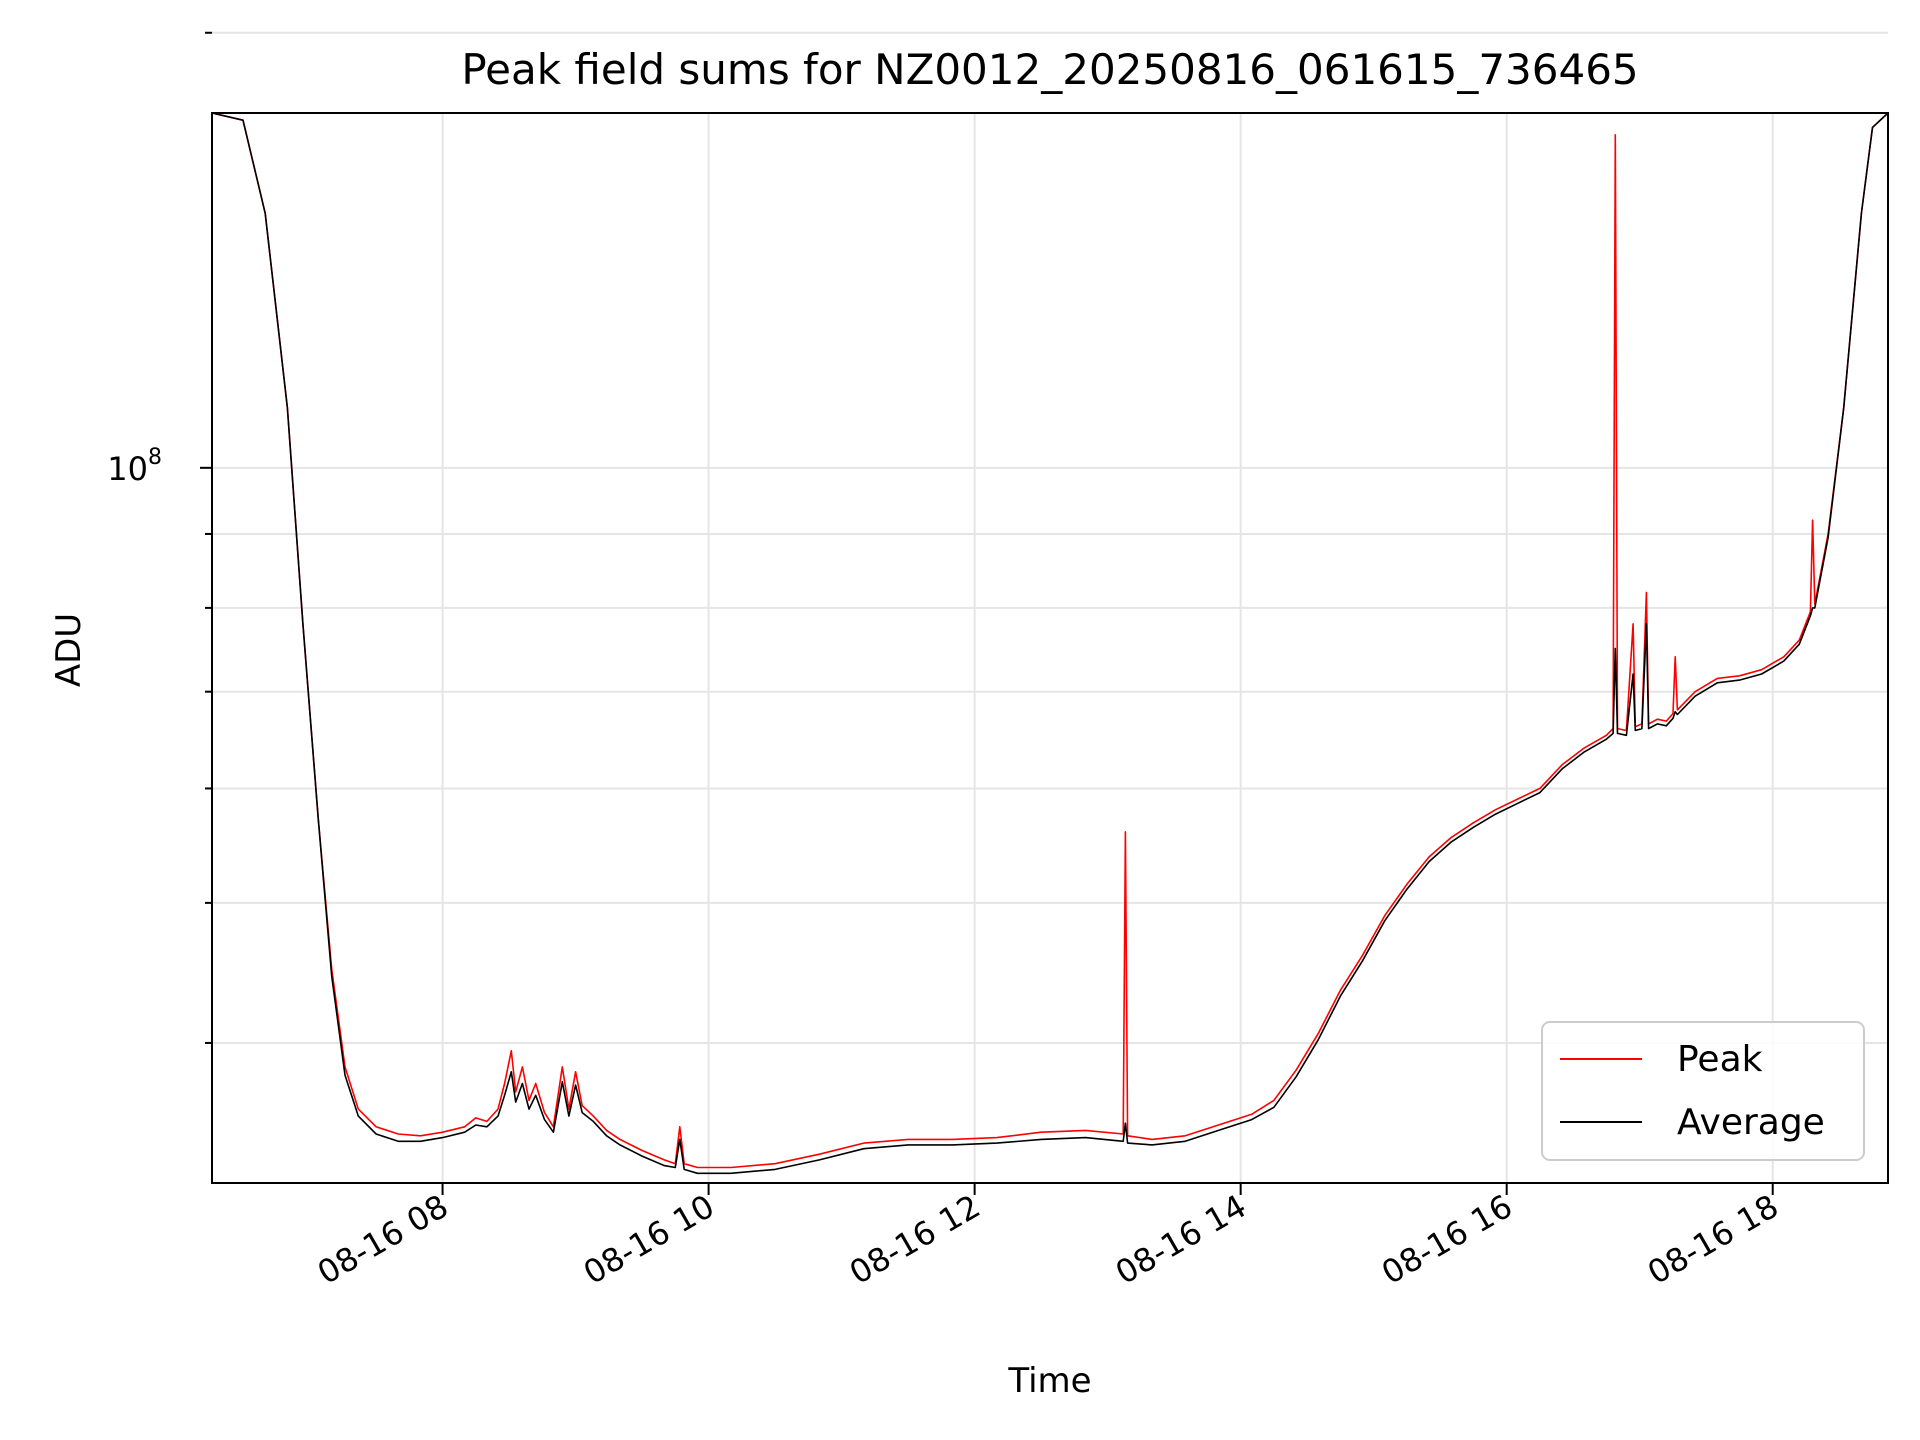 The image size is (1920, 1440). I want to click on legend-box, so click(1703, 1091).